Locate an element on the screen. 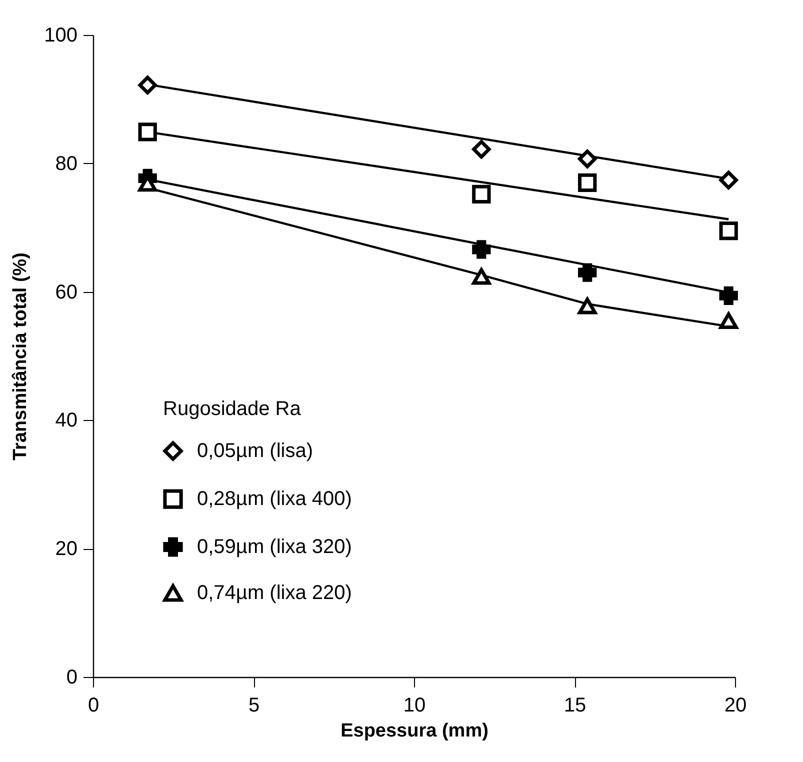 The height and width of the screenshot is (762, 803). x-tick-label: 15 is located at coordinates (575, 705).